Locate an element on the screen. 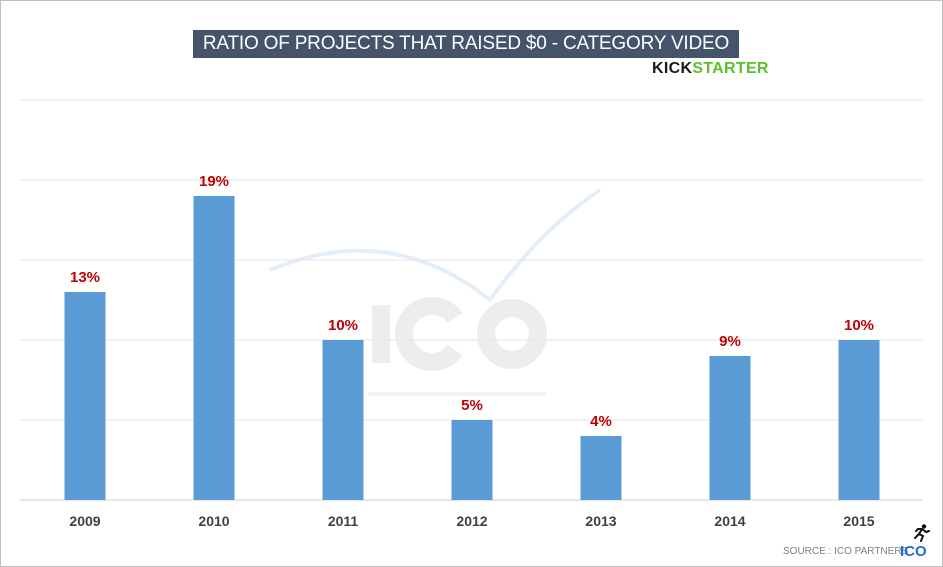 The width and height of the screenshot is (943, 567). x-tick-label: 2009 is located at coordinates (84, 521).